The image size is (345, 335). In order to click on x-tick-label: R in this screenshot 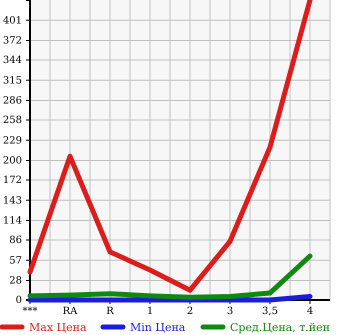, I will do `click(110, 312)`.